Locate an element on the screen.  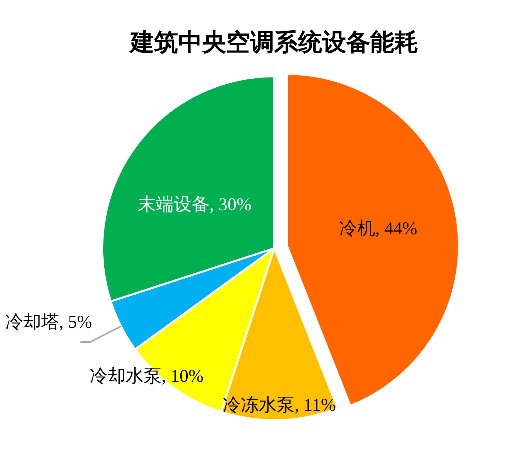
slice-label: 冷冻水泵, 11% is located at coordinates (279, 404).